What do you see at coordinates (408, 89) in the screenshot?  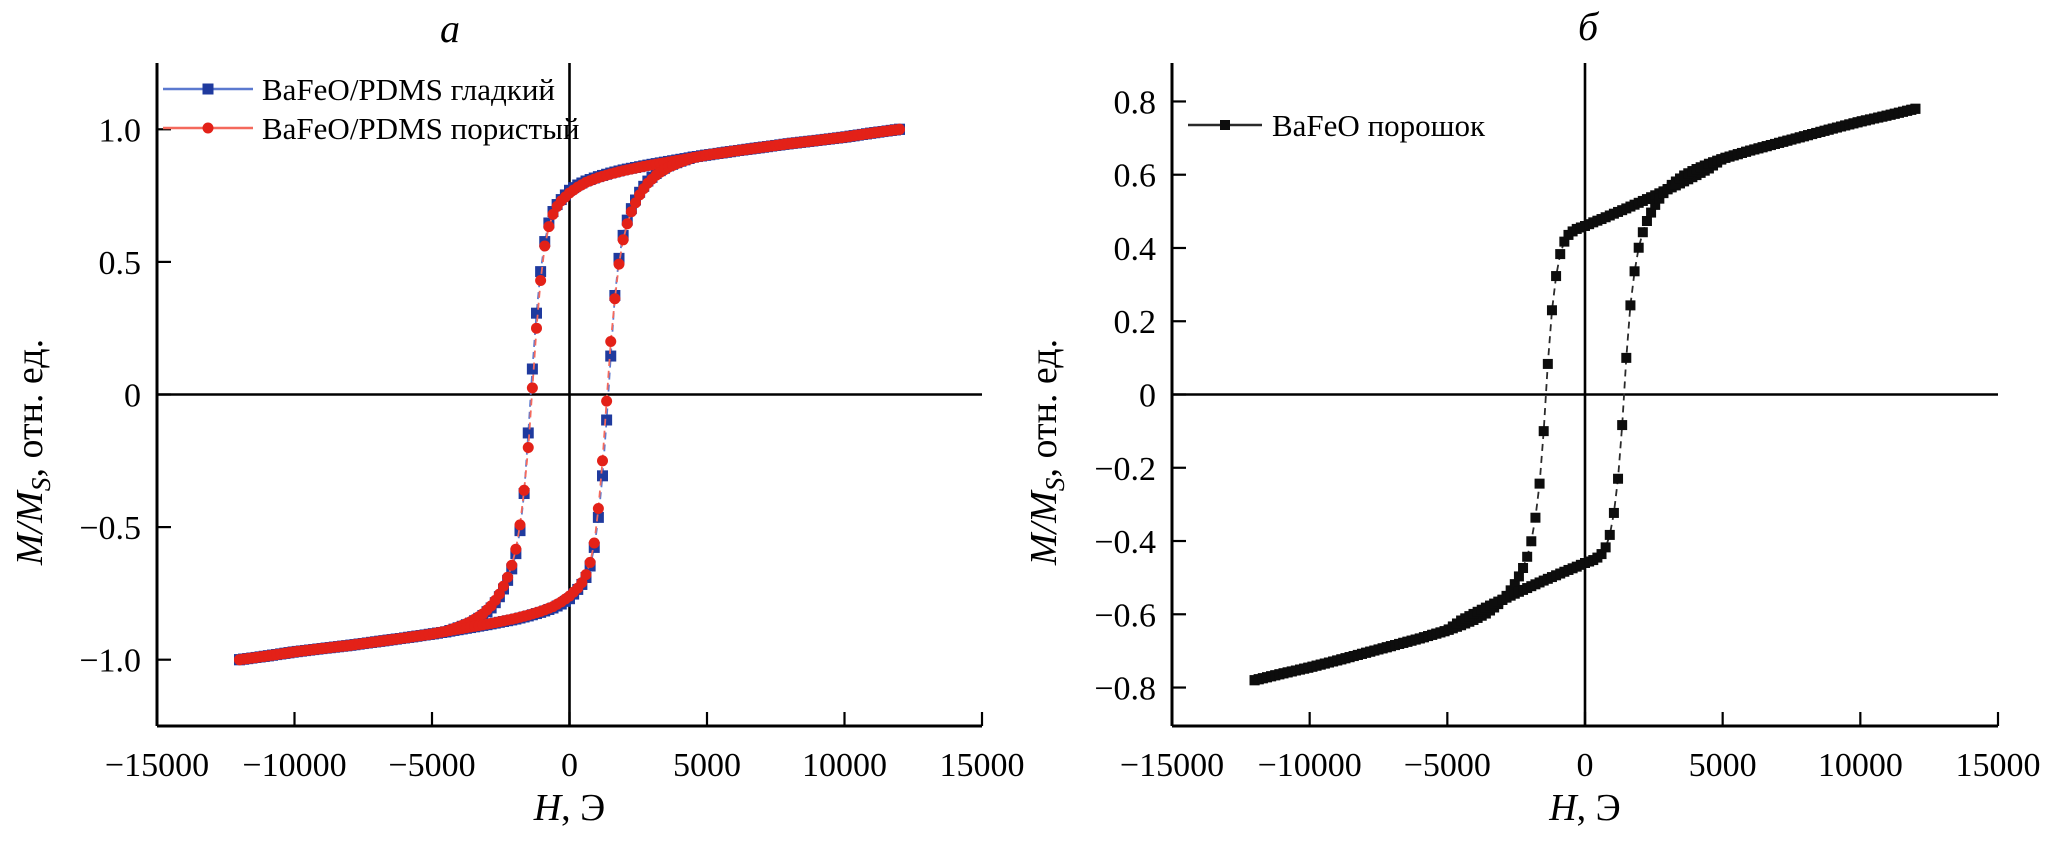 I see `legend-label: BaFeO/PDMS гладкий` at bounding box center [408, 89].